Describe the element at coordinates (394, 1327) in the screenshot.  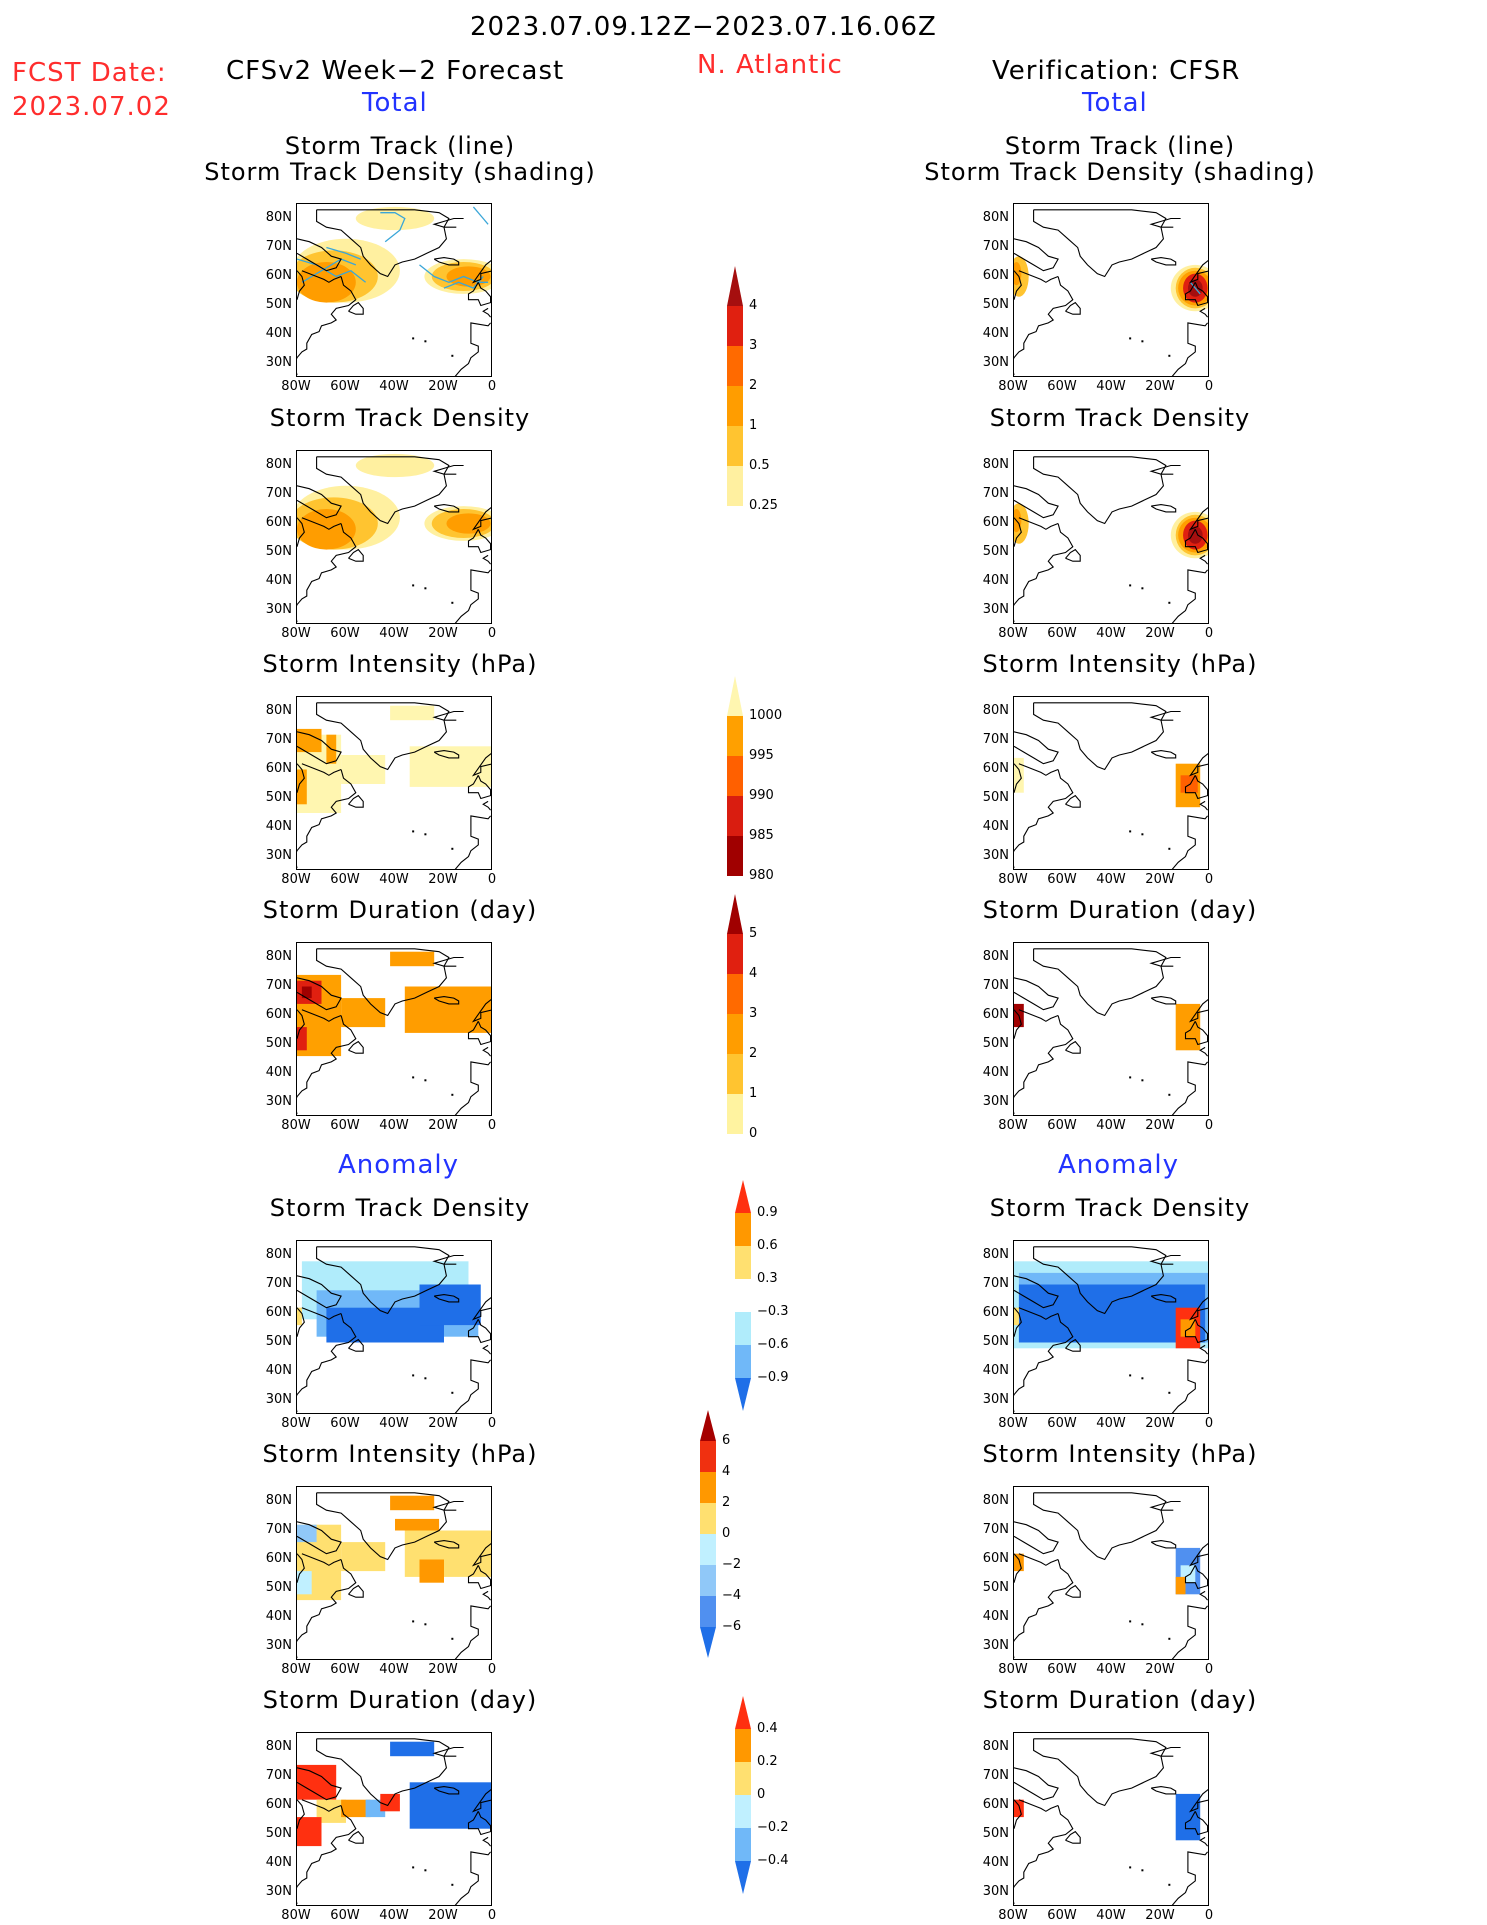
I see `forecast-map-panel-row5` at that location.